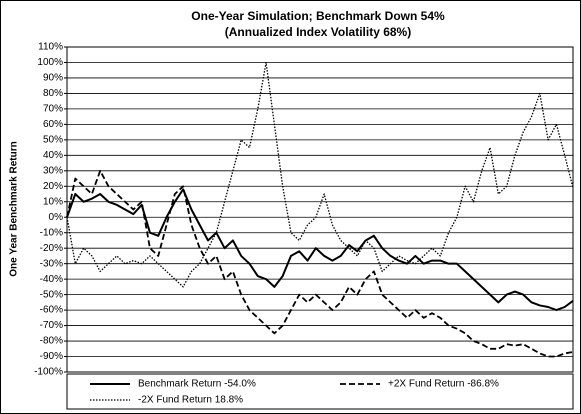 The width and height of the screenshot is (581, 414). What do you see at coordinates (51, 325) in the screenshot?
I see `y-tick-label: -70%` at bounding box center [51, 325].